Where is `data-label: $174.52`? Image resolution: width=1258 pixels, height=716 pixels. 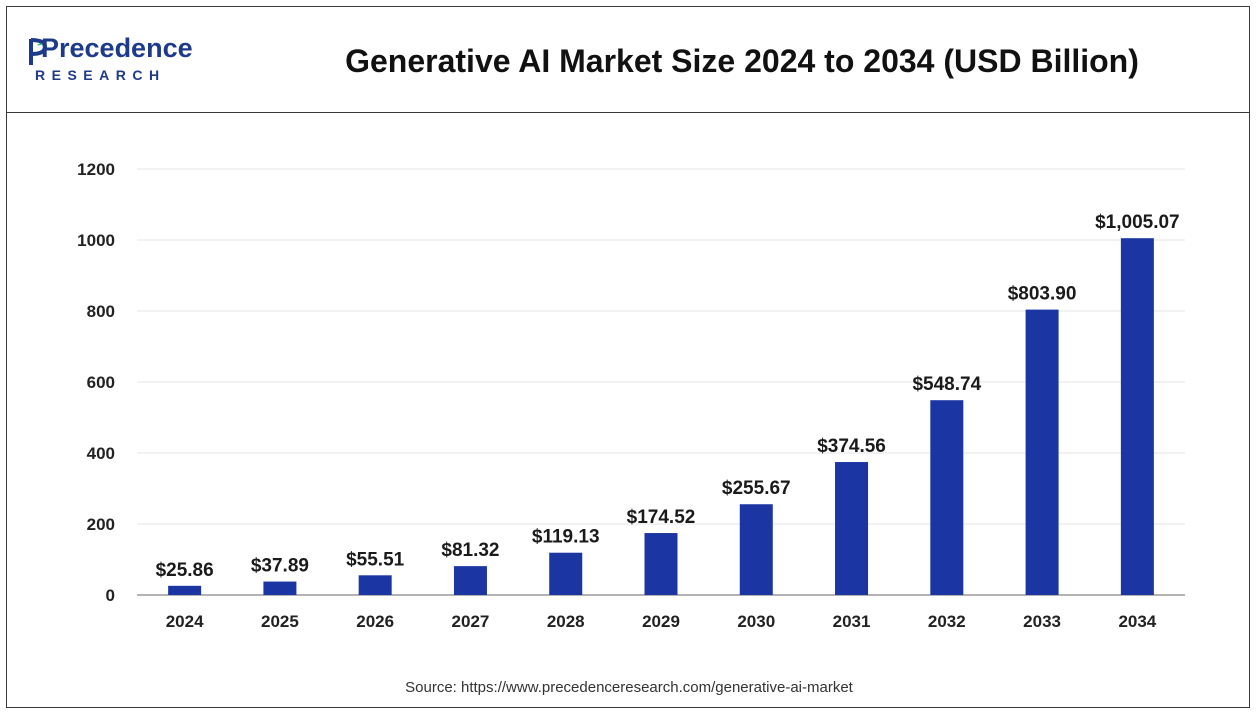
data-label: $174.52 is located at coordinates (661, 517).